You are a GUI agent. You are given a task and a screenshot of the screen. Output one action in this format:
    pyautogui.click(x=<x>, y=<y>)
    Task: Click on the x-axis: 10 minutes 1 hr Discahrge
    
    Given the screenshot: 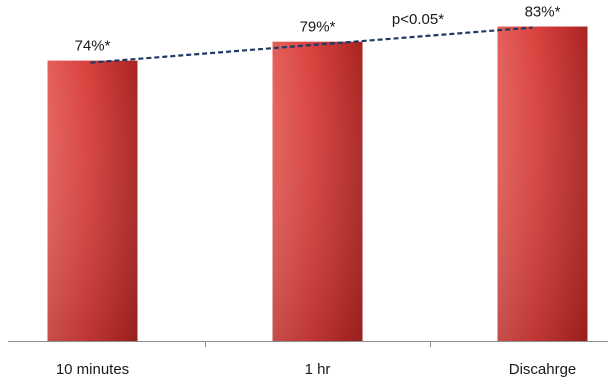 What is the action you would take?
    pyautogui.click(x=308, y=359)
    